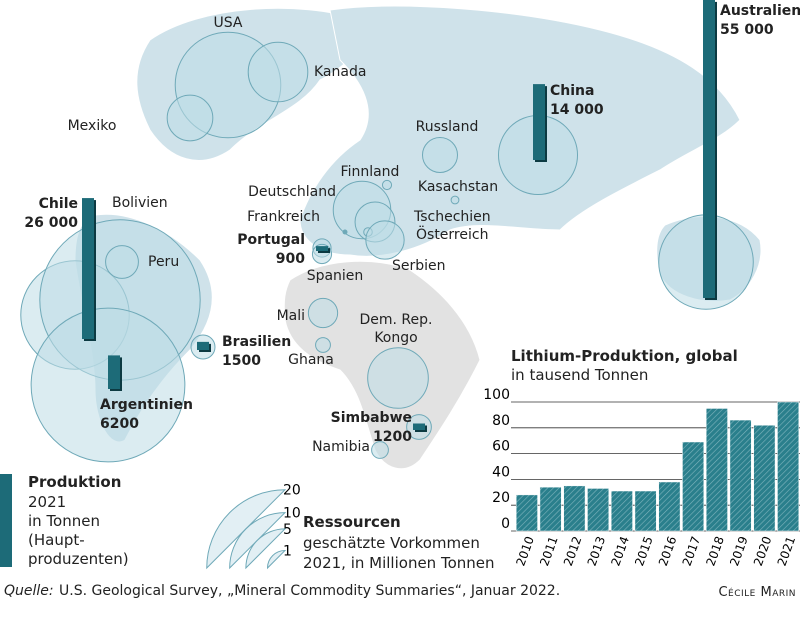 The height and width of the screenshot is (644, 800). I want to click on legend-title: Ressourcen, so click(352, 522).